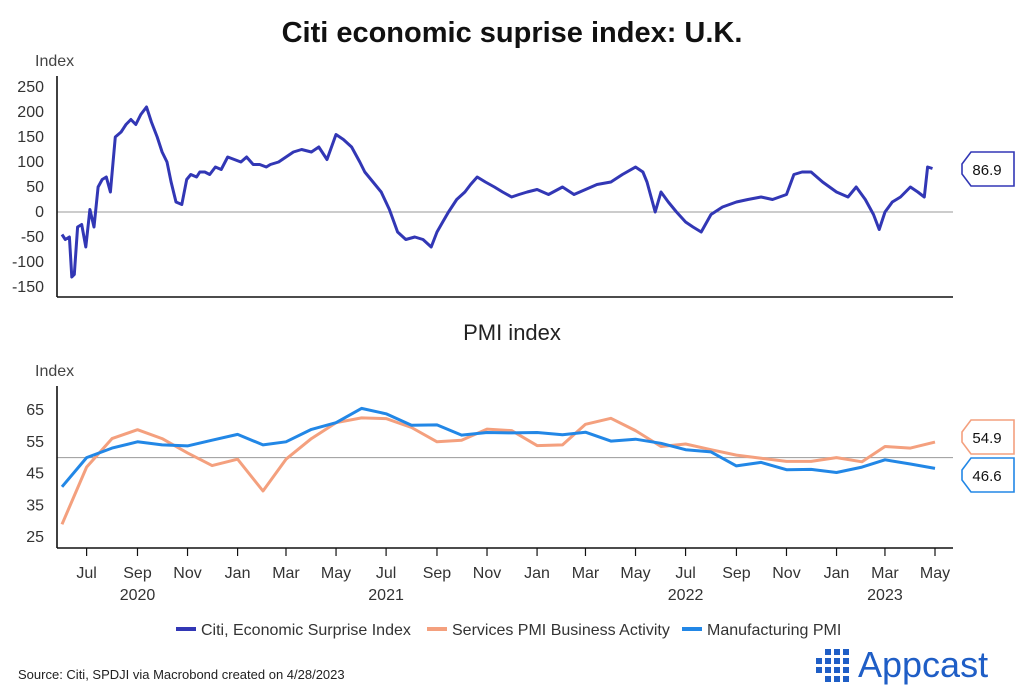  What do you see at coordinates (774, 630) in the screenshot?
I see `legend-label-manufacturing: Manufacturing PMI` at bounding box center [774, 630].